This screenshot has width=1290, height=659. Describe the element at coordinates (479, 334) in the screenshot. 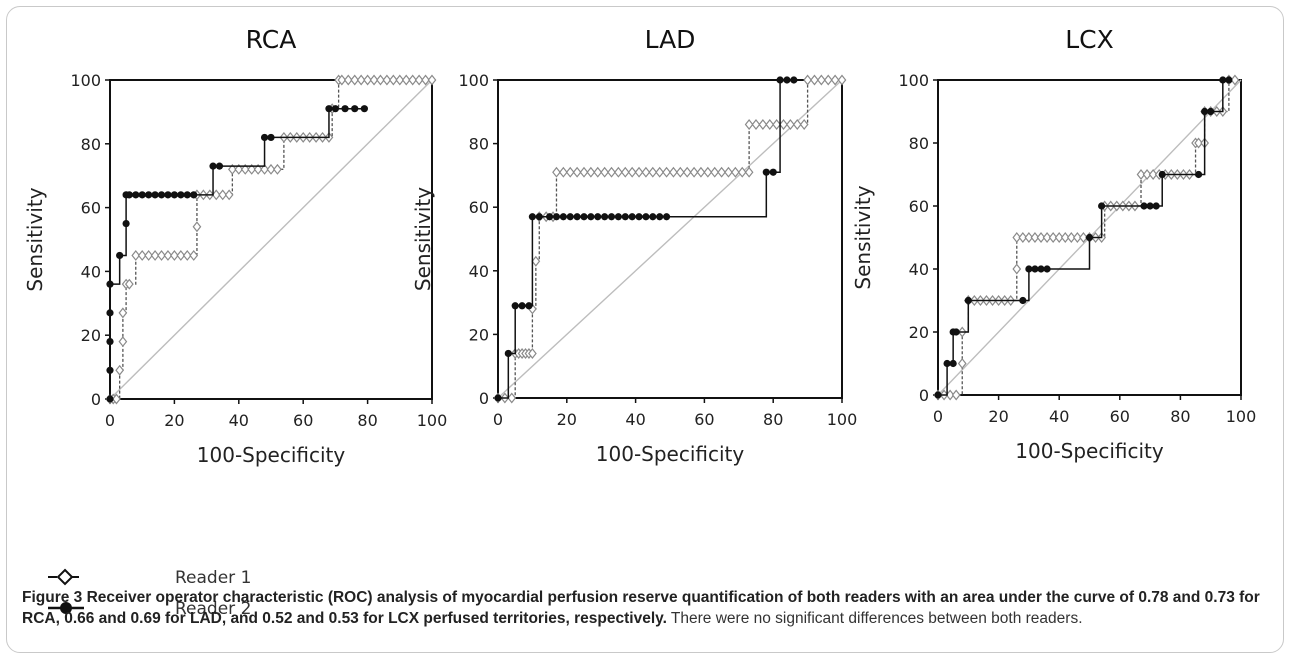

I see `y-tick-label: 20` at that location.